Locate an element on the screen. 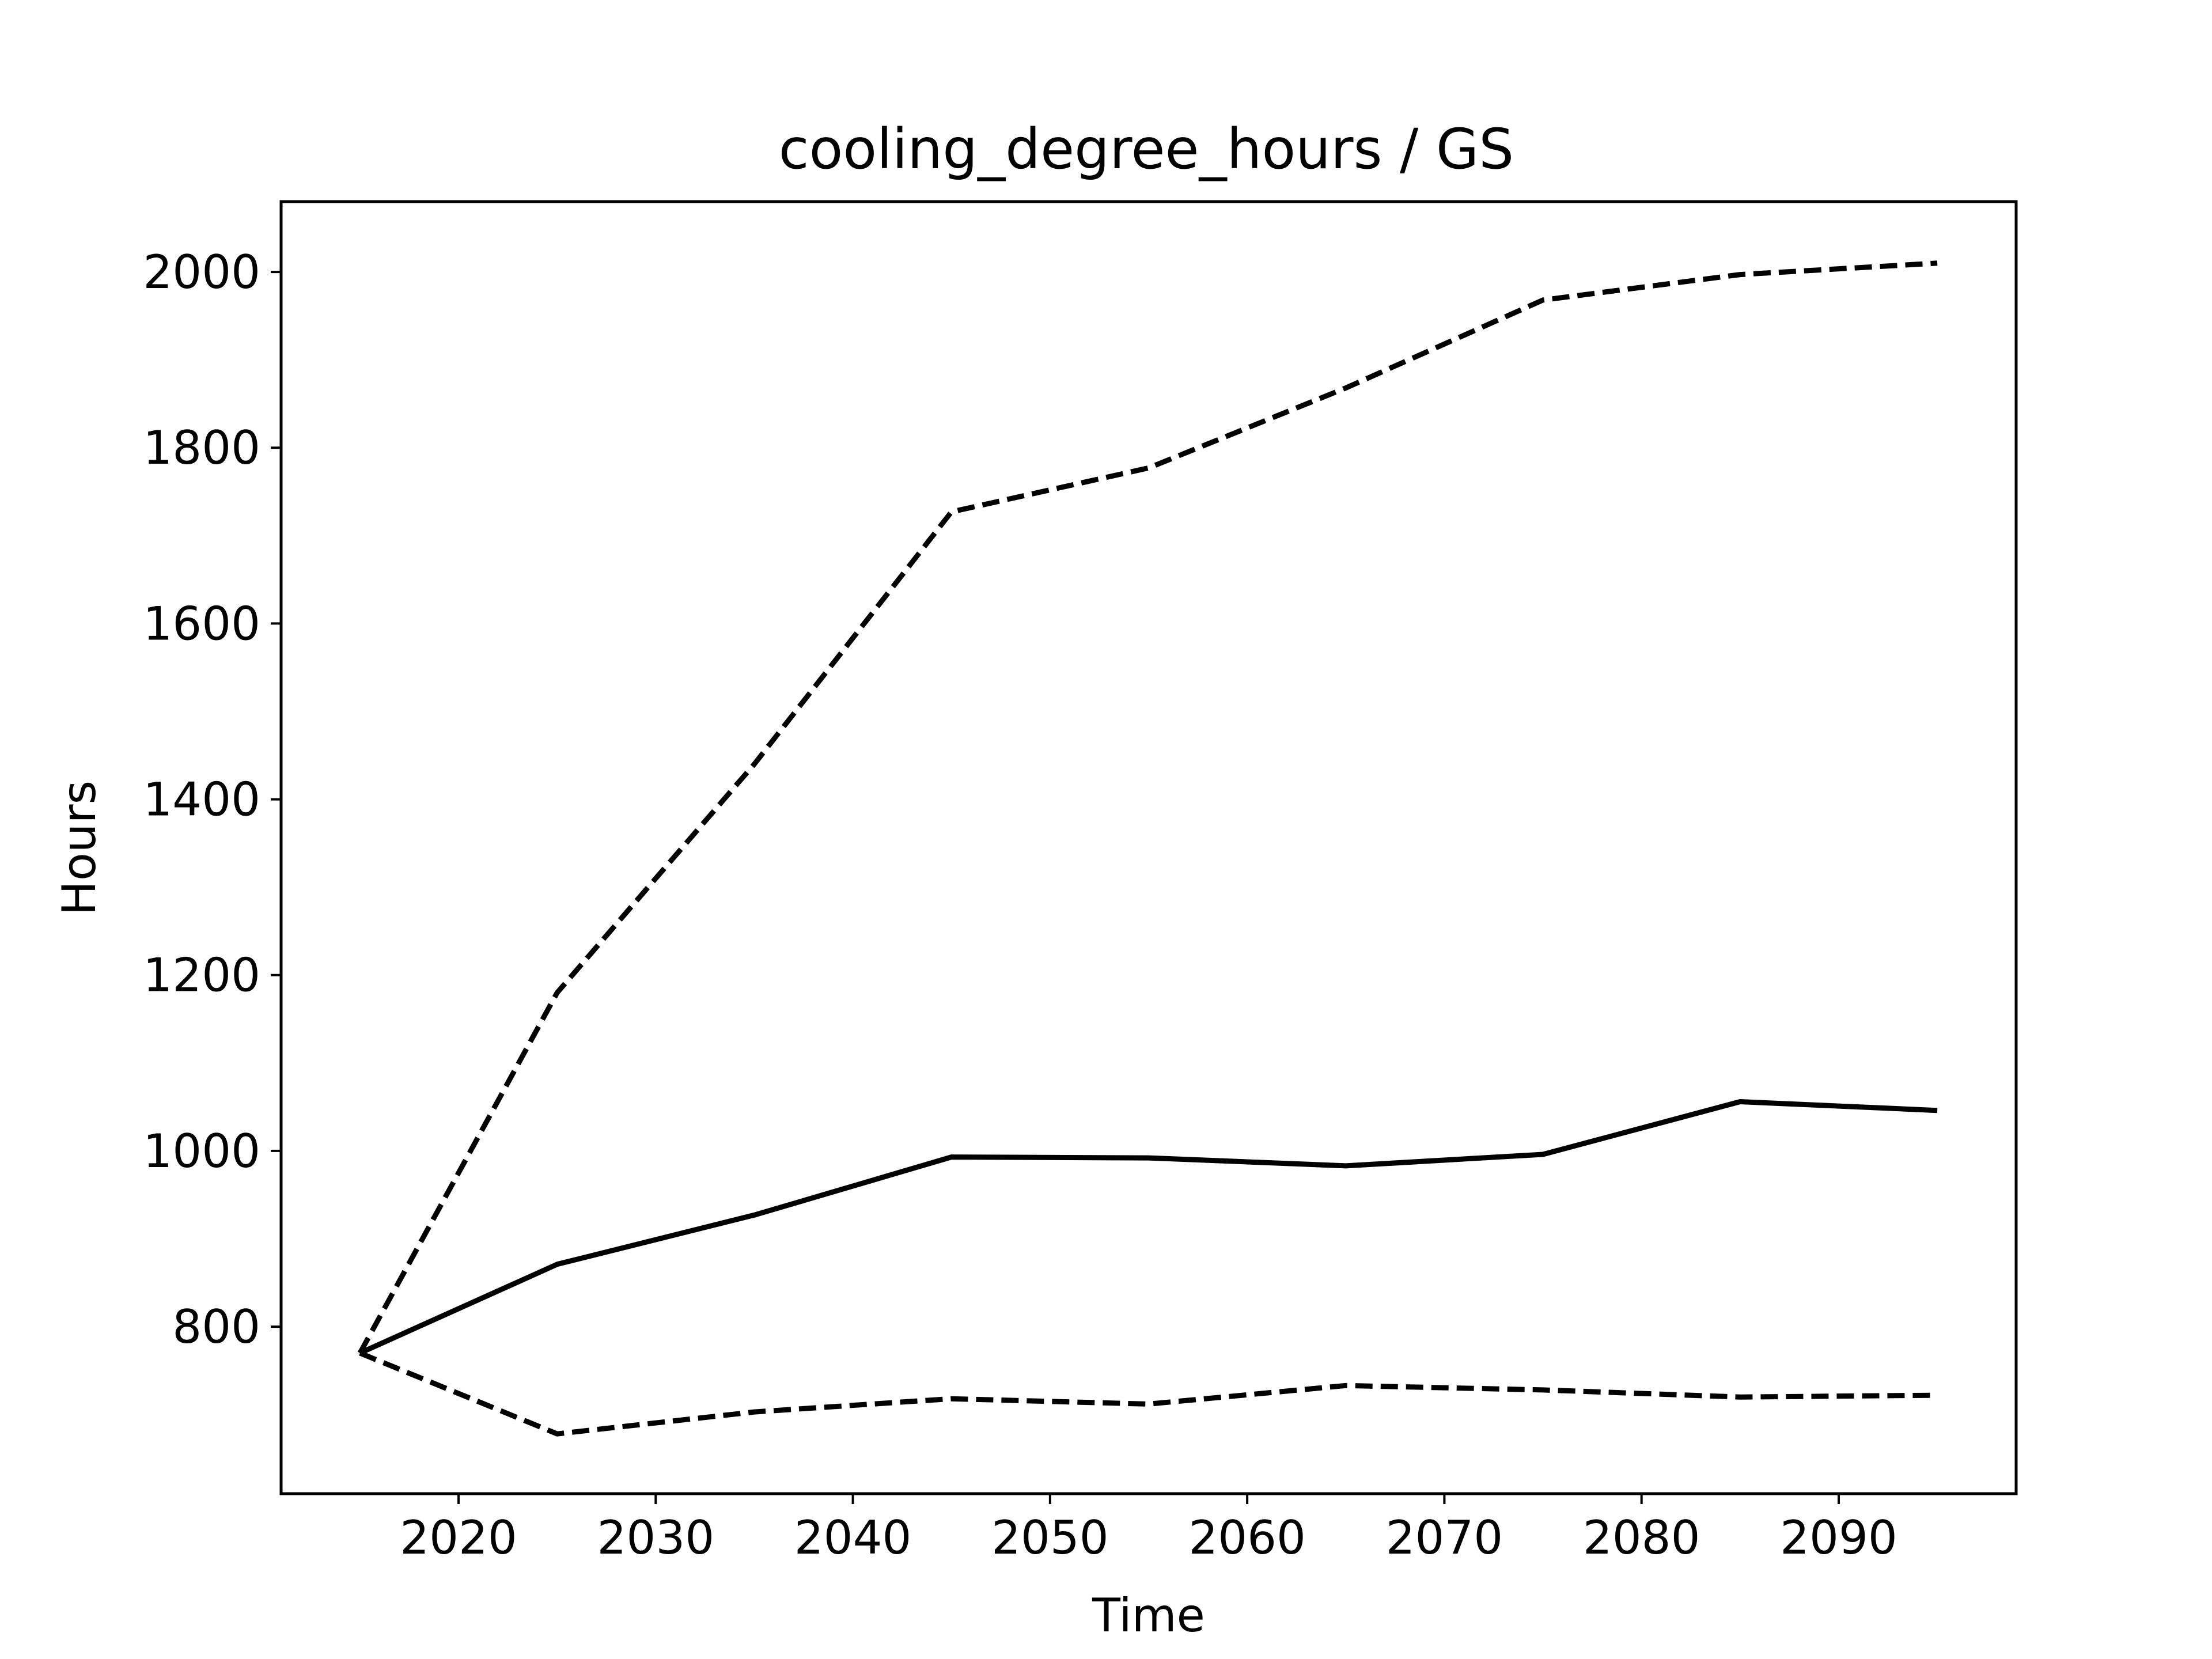  y-tick-label: 800 is located at coordinates (216, 1327).